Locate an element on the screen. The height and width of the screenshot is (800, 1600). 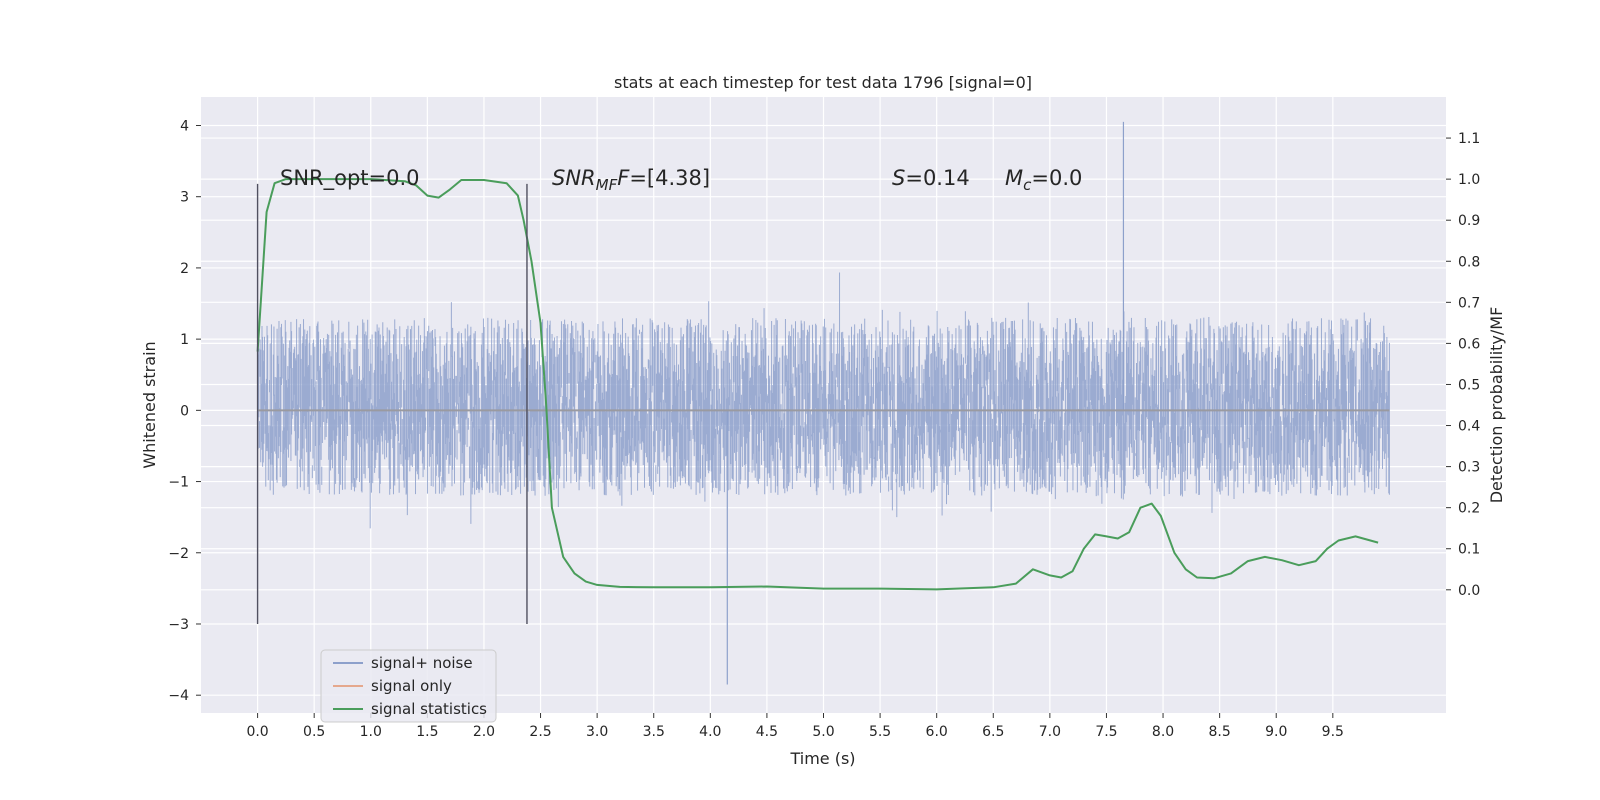
y-tick-label: 0 is located at coordinates (184, 411).